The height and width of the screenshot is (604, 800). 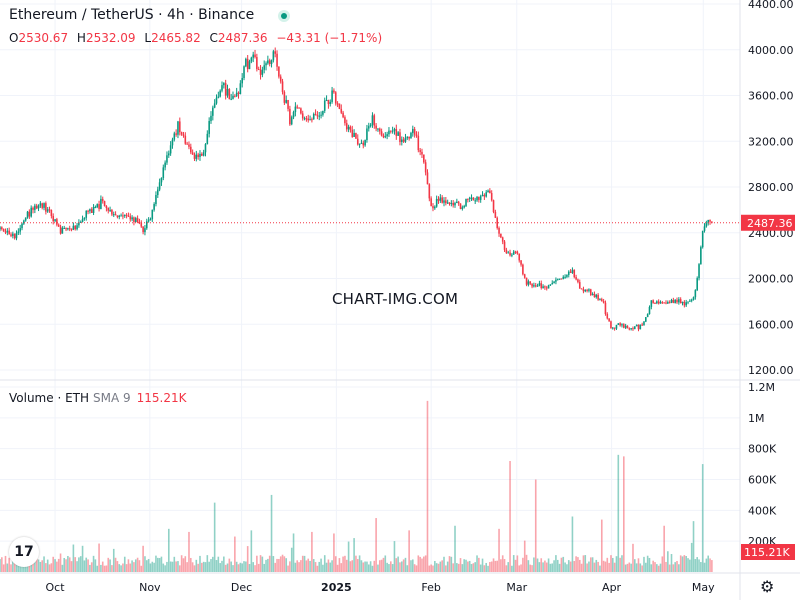 What do you see at coordinates (132, 15) in the screenshot?
I see `symbol-title: Ethereum / TetherUS · 4h · Binance` at bounding box center [132, 15].